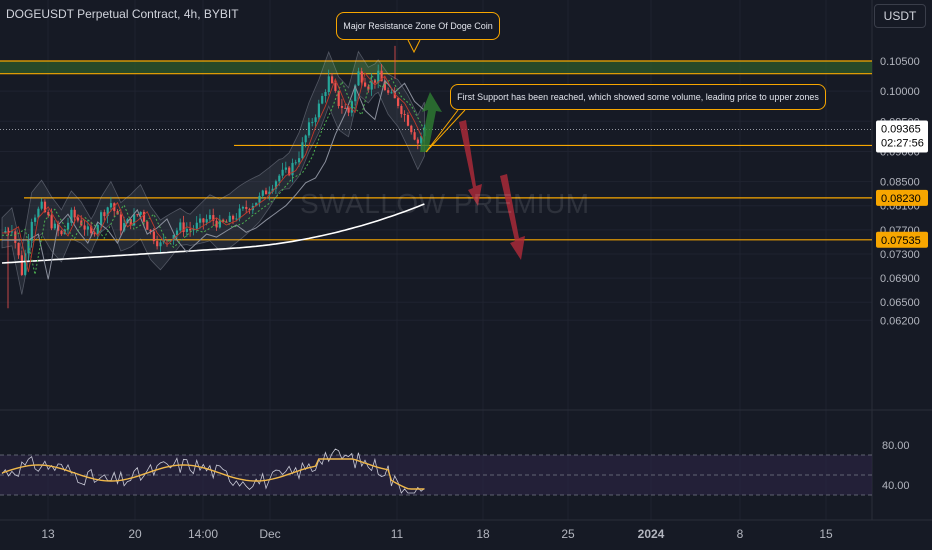 This screenshot has width=932, height=550. I want to click on rsi-tick-label: 80.00, so click(896, 446).